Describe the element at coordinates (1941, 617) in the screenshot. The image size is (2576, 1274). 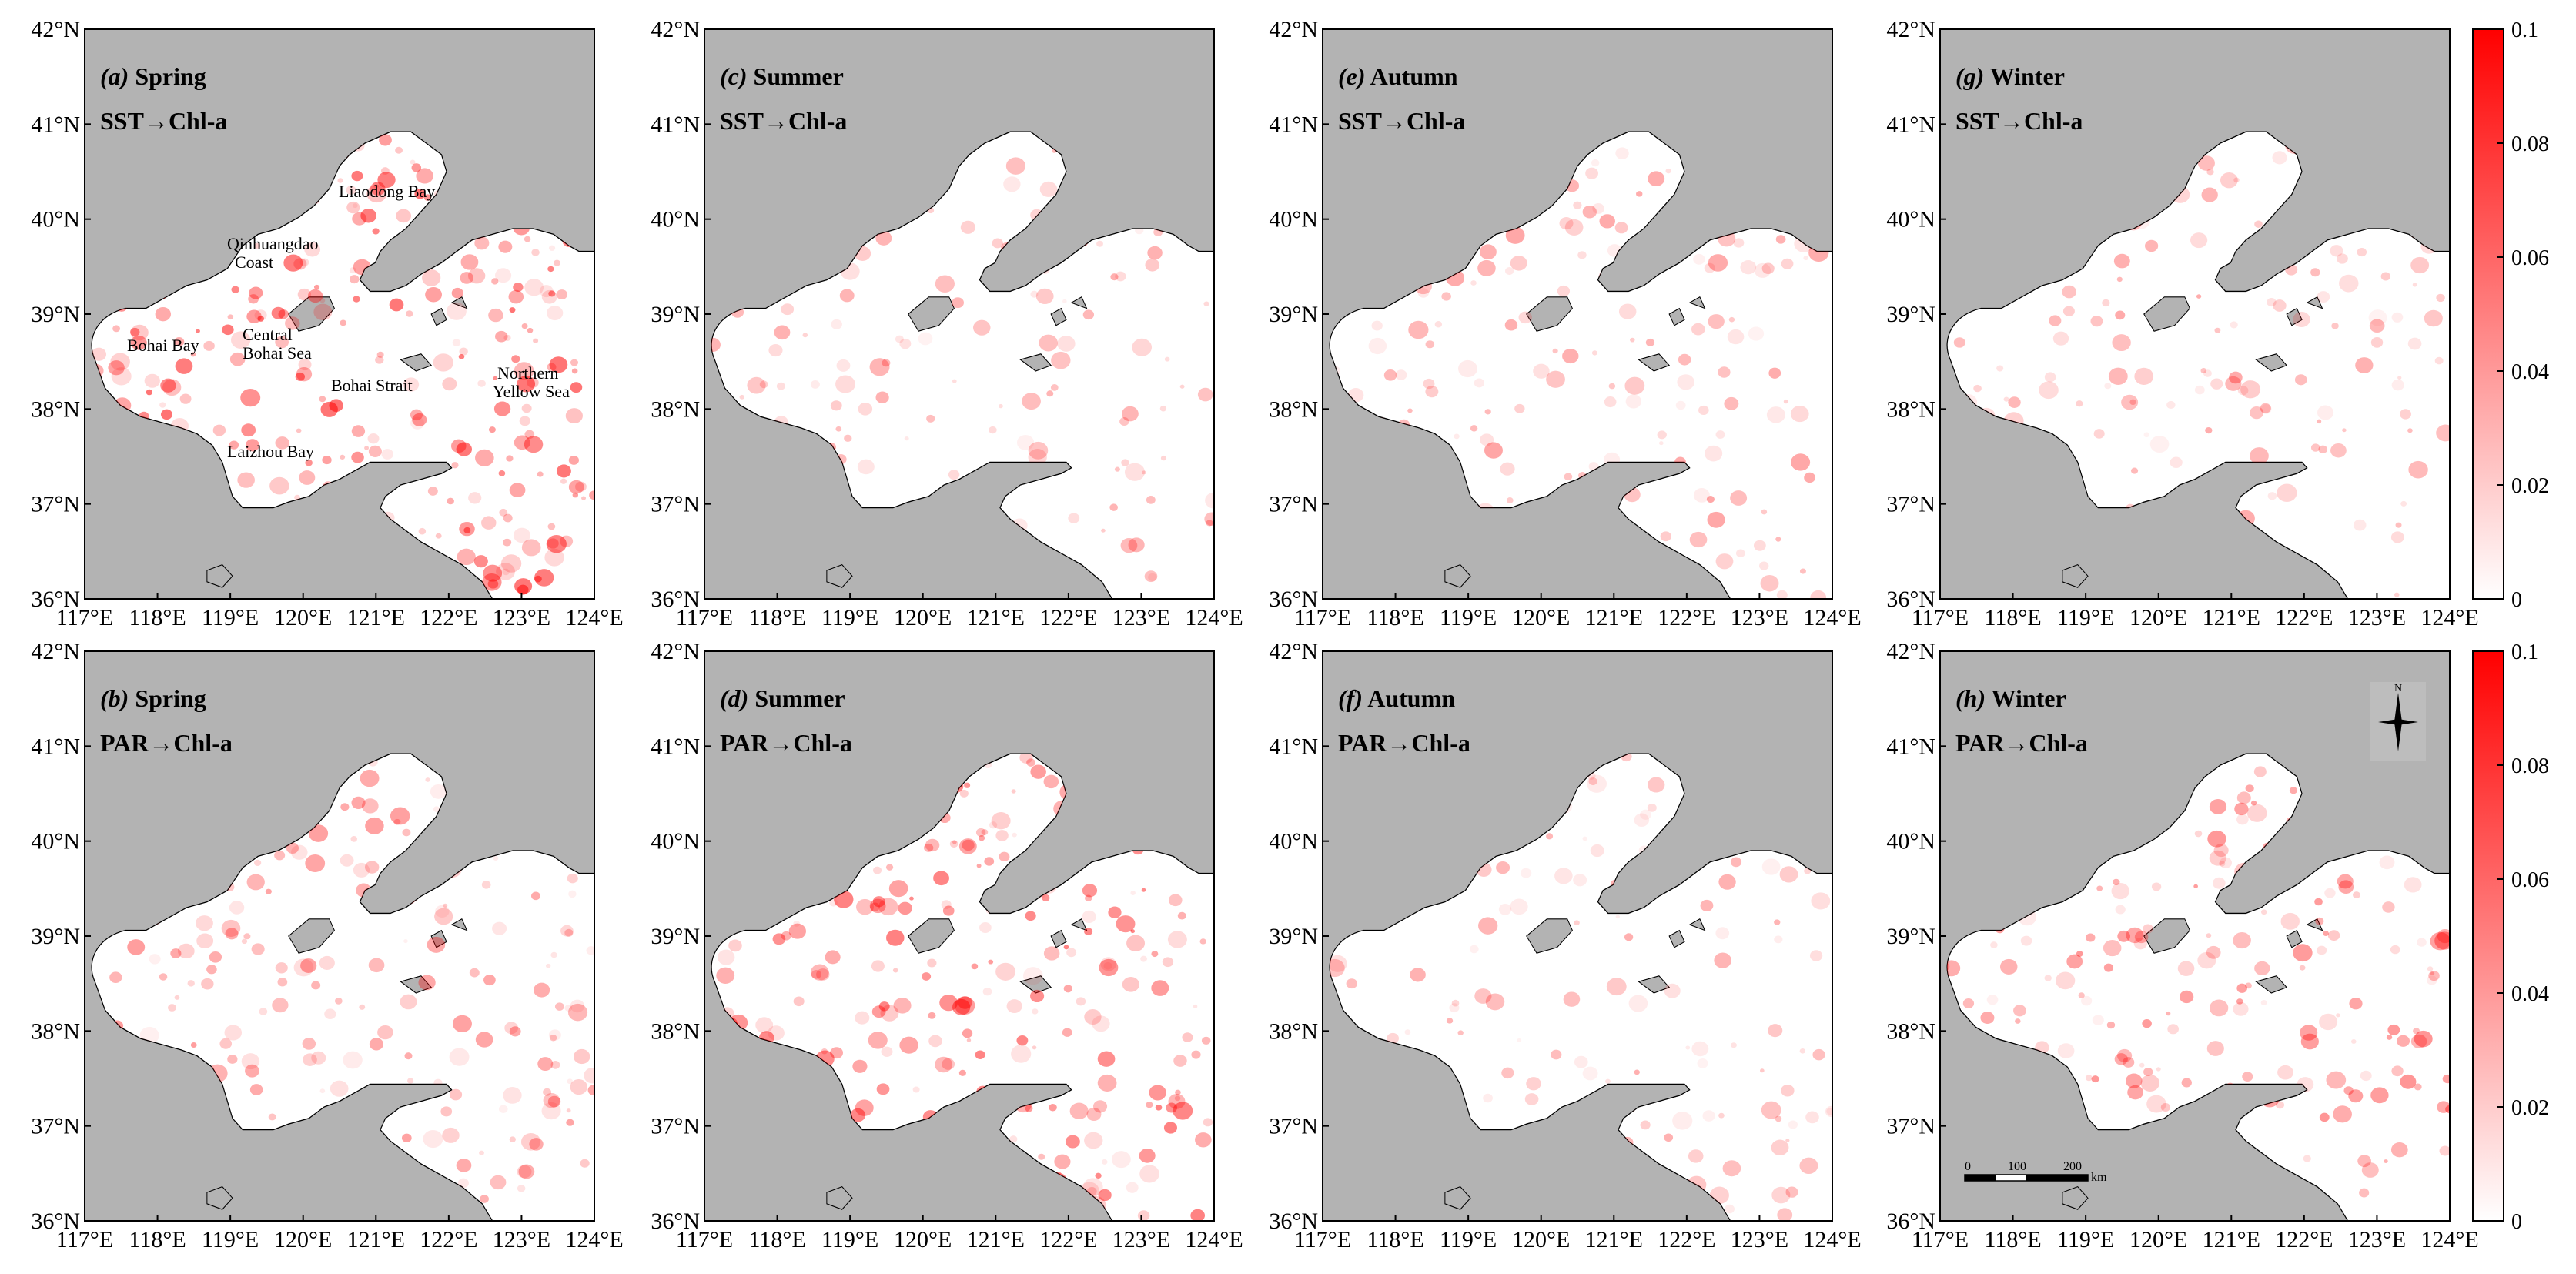
I see `x-tick-label: 117°E` at that location.